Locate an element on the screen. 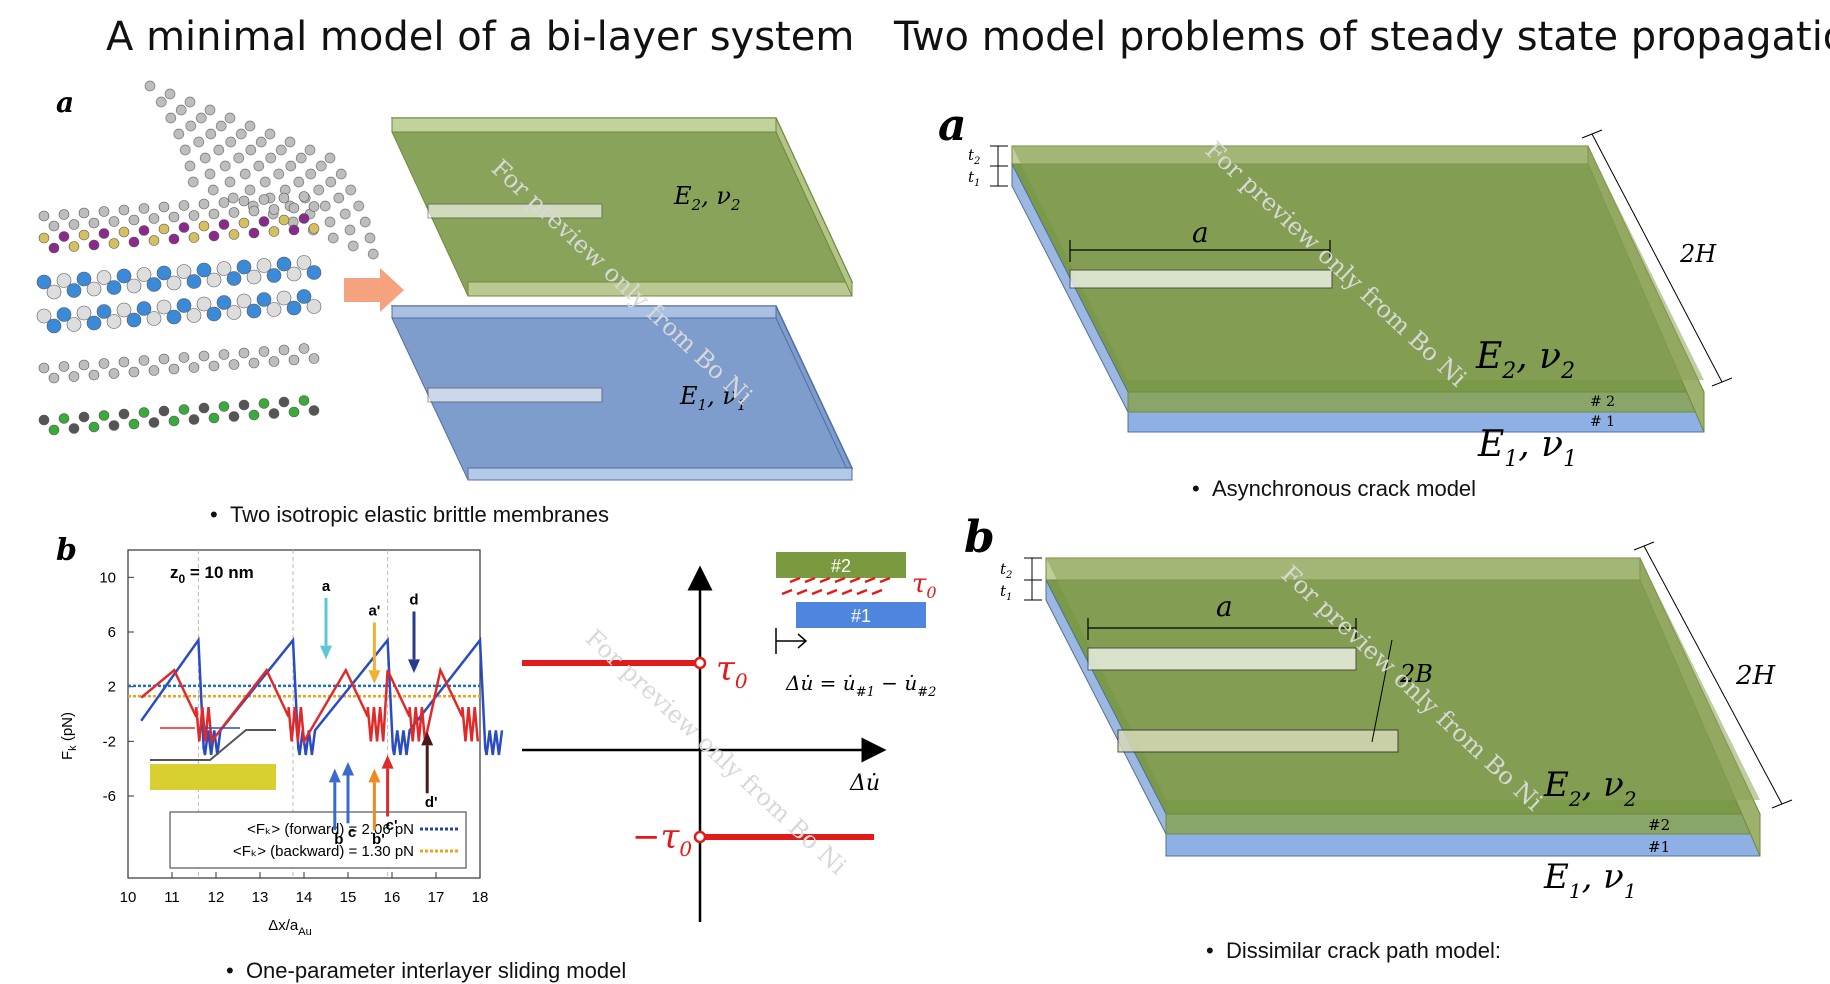 The width and height of the screenshot is (1830, 984). force-x-tick-label: 14 is located at coordinates (304, 897).